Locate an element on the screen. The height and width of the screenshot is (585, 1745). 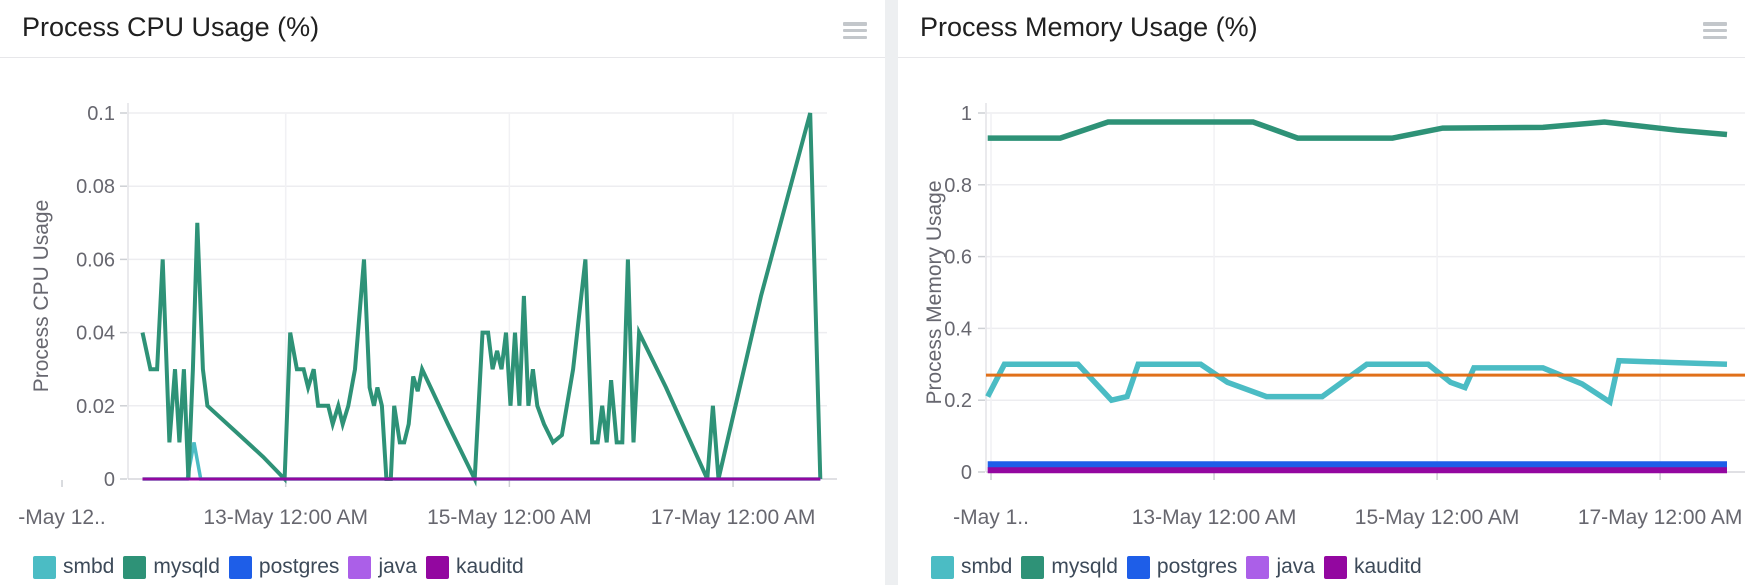
y-tick-label: 0.4 is located at coordinates (958, 329).